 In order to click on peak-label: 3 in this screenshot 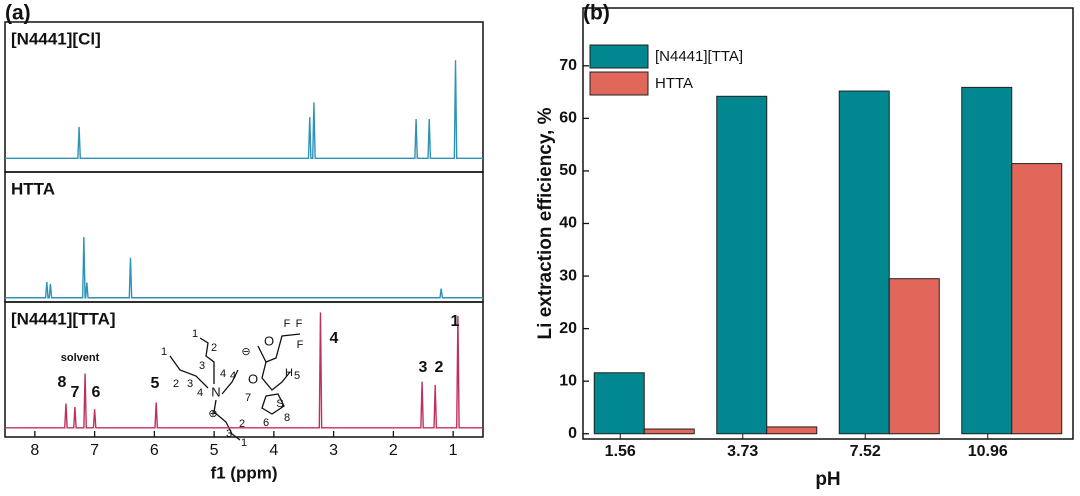, I will do `click(423, 367)`.